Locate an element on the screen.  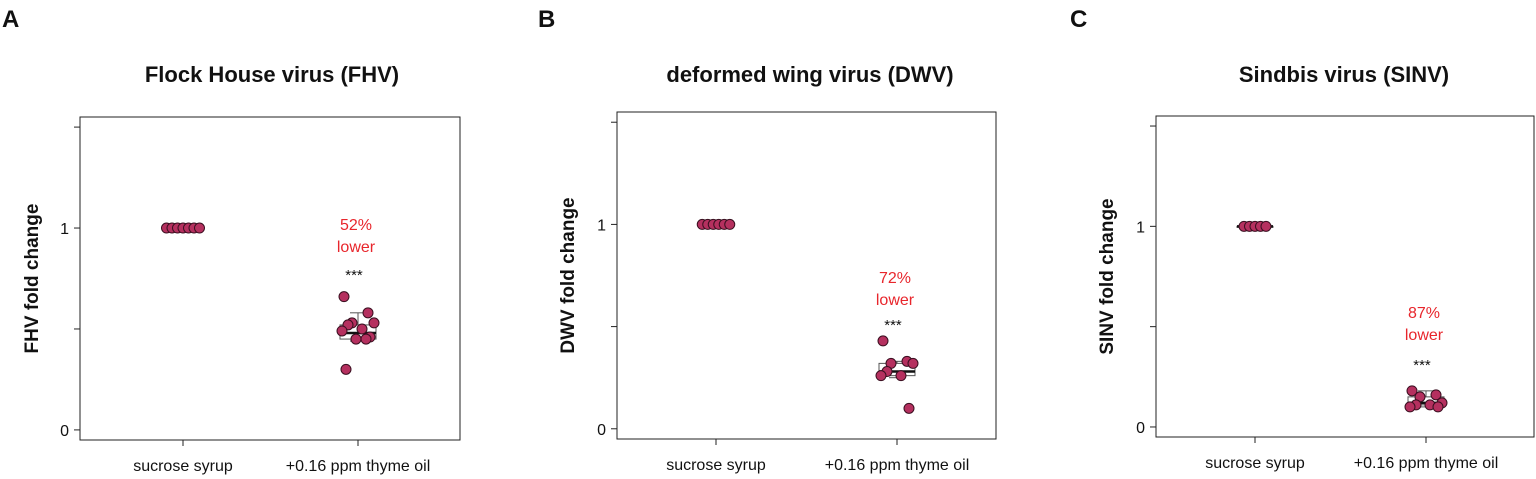
percent-annotation: 52% is located at coordinates (356, 225).